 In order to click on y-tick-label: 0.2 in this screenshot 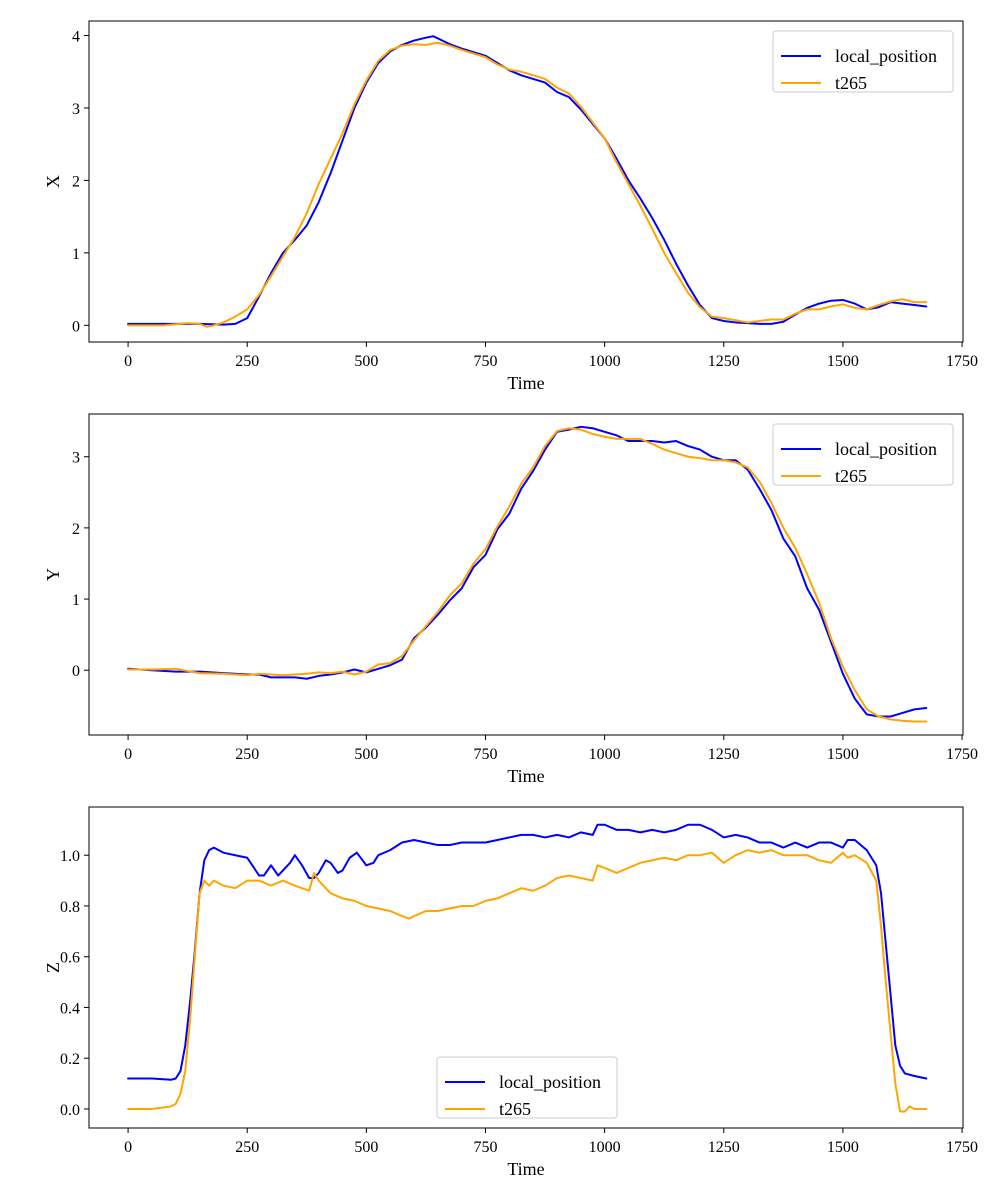, I will do `click(70, 1059)`.